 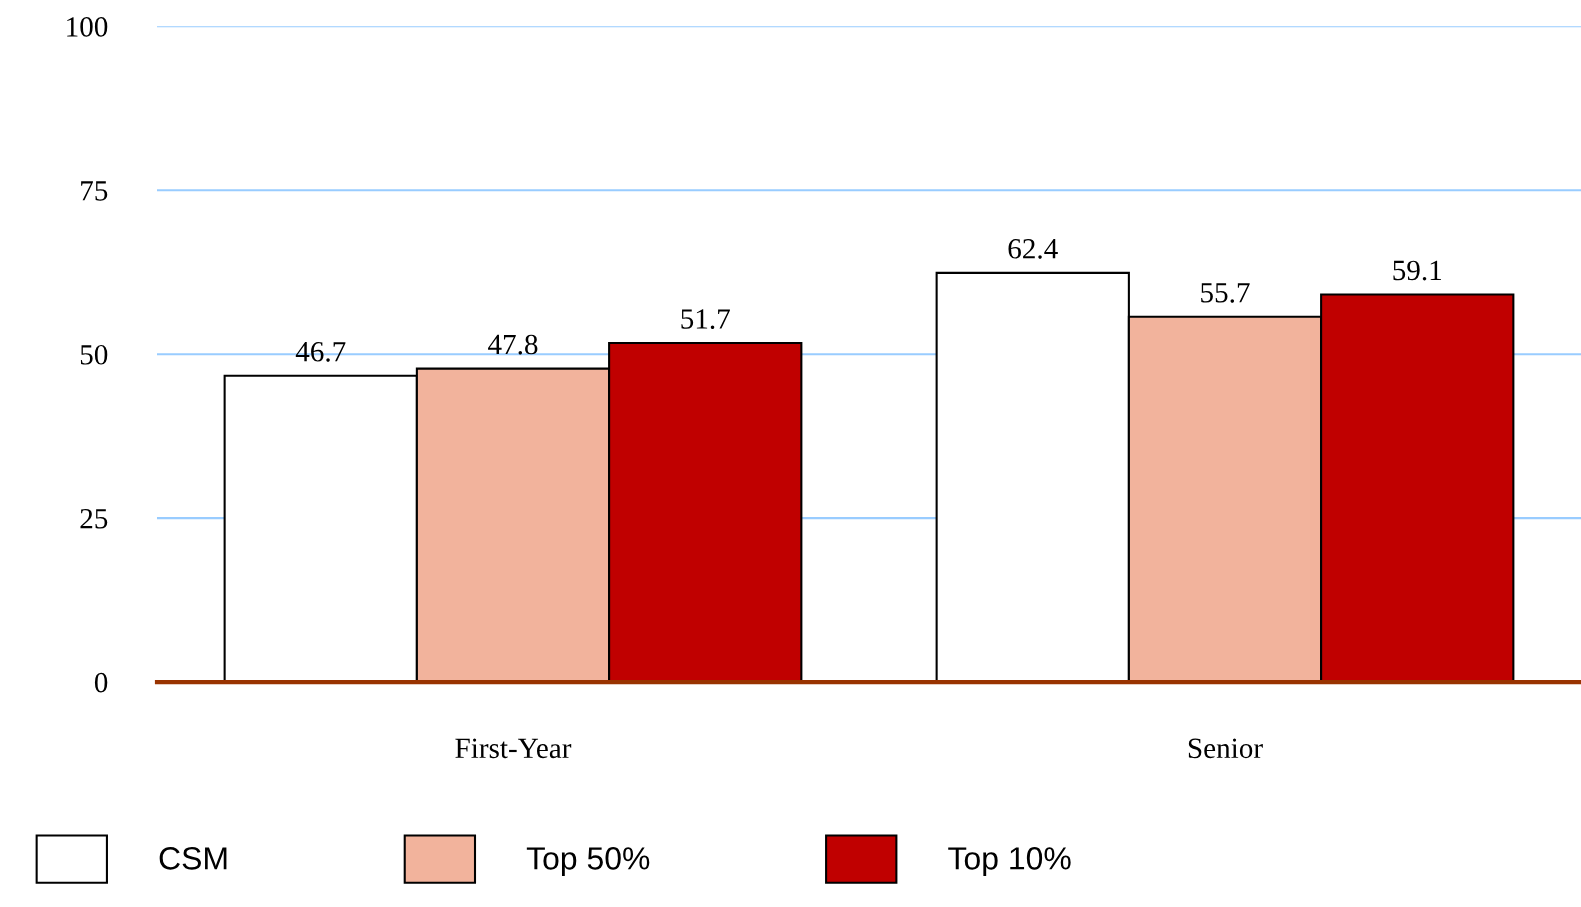 I want to click on y-tick-label: 75, so click(x=94, y=191).